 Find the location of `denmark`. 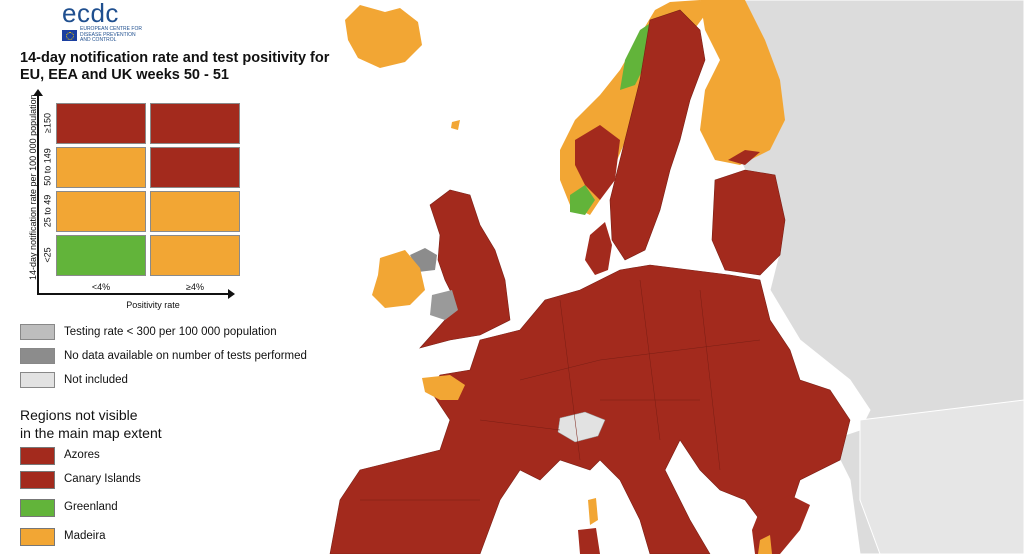

denmark is located at coordinates (598, 248).